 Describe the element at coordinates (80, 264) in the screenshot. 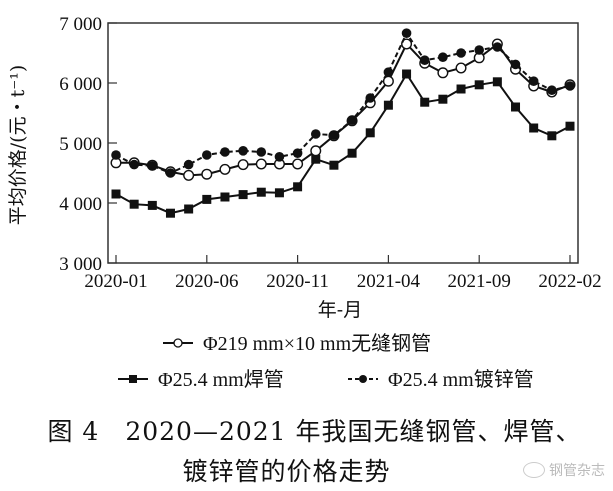

I see `y-tick-label: 3 000` at that location.